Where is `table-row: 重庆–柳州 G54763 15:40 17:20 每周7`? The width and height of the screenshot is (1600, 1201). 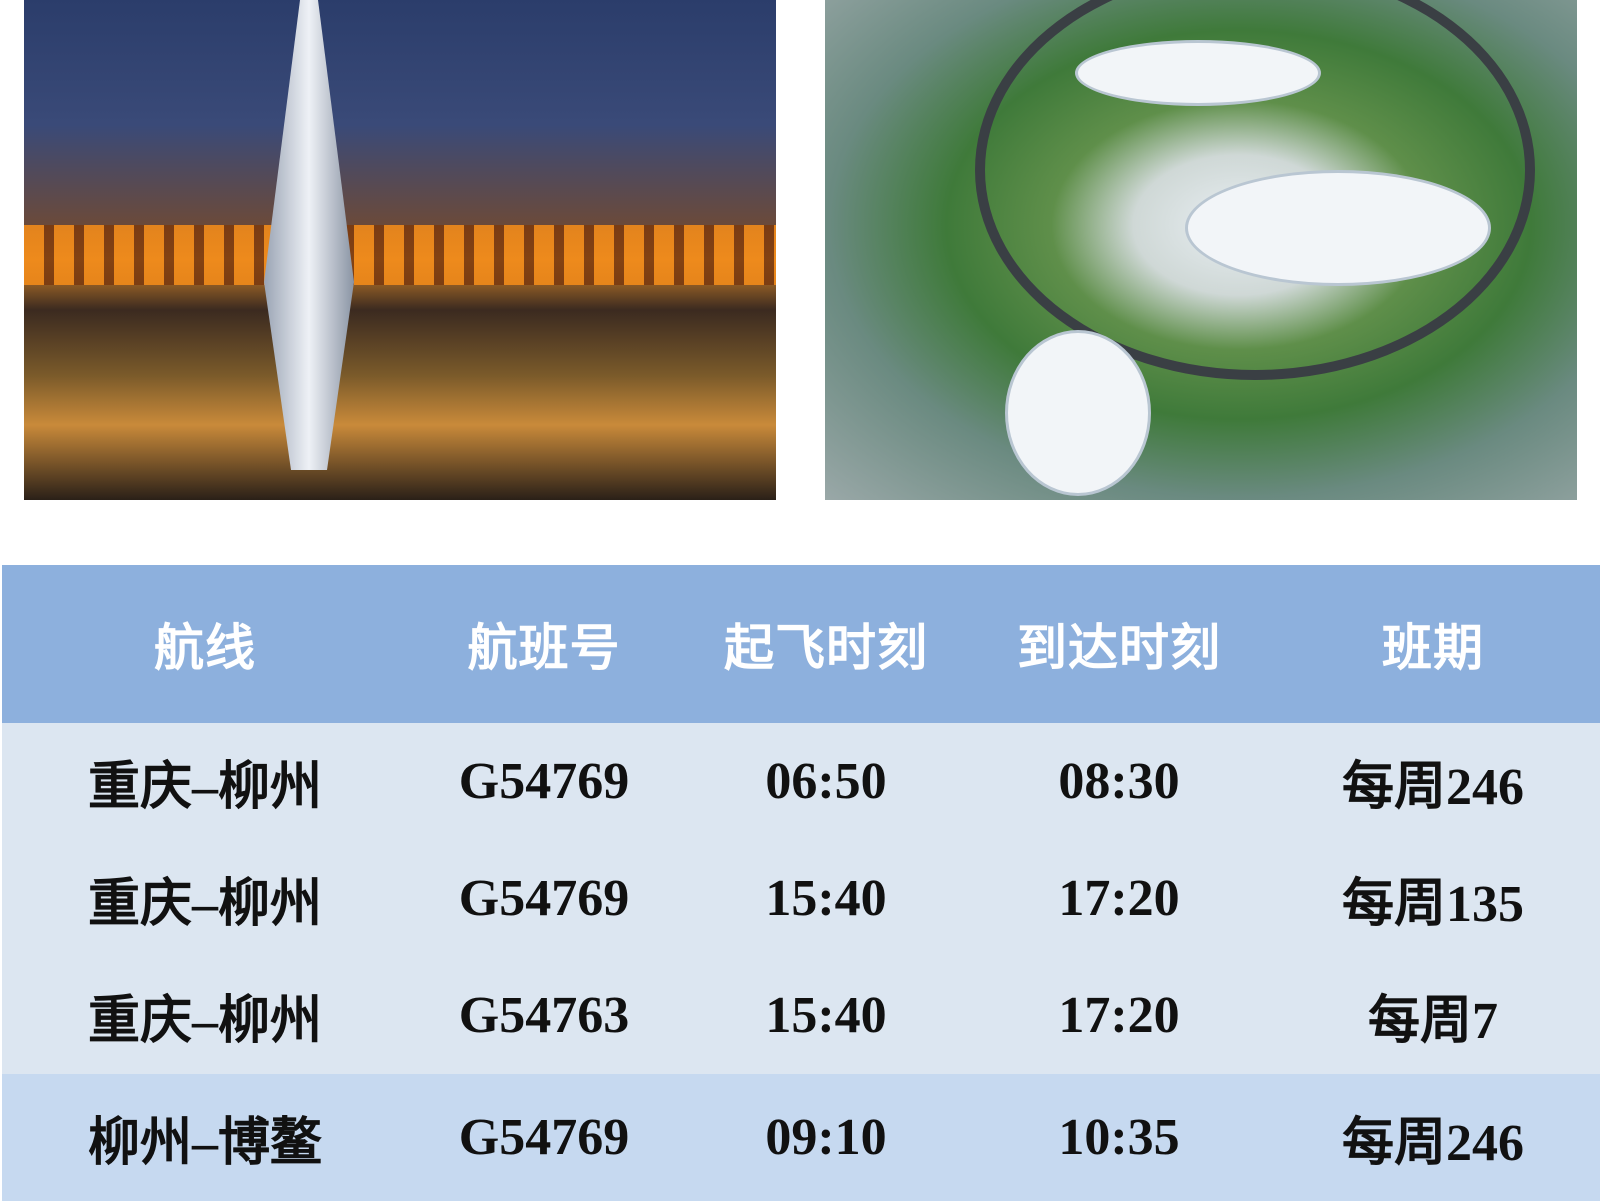
table-row: 重庆–柳州 G54763 15:40 17:20 每周7 is located at coordinates (801, 1015).